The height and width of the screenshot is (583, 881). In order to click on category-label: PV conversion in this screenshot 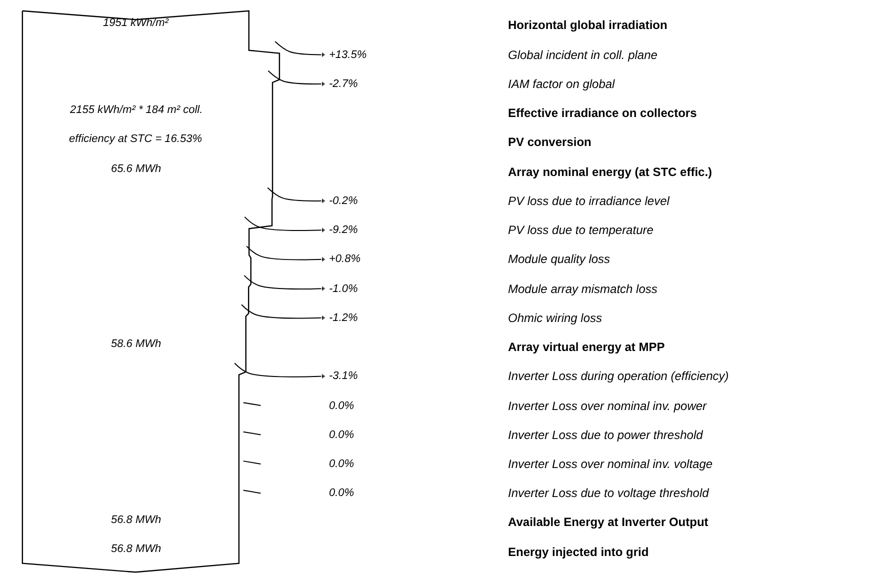, I will do `click(550, 142)`.